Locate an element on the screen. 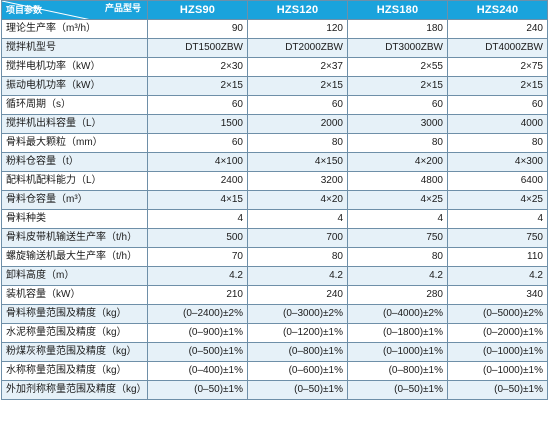  table-cell: 210 is located at coordinates (197, 295).